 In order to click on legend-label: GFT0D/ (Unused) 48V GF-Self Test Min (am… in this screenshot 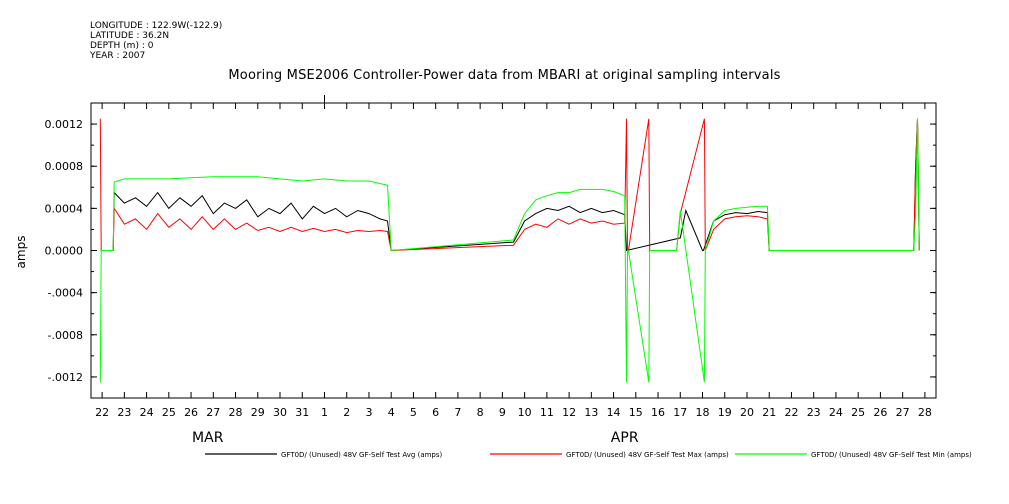, I will do `click(891, 455)`.